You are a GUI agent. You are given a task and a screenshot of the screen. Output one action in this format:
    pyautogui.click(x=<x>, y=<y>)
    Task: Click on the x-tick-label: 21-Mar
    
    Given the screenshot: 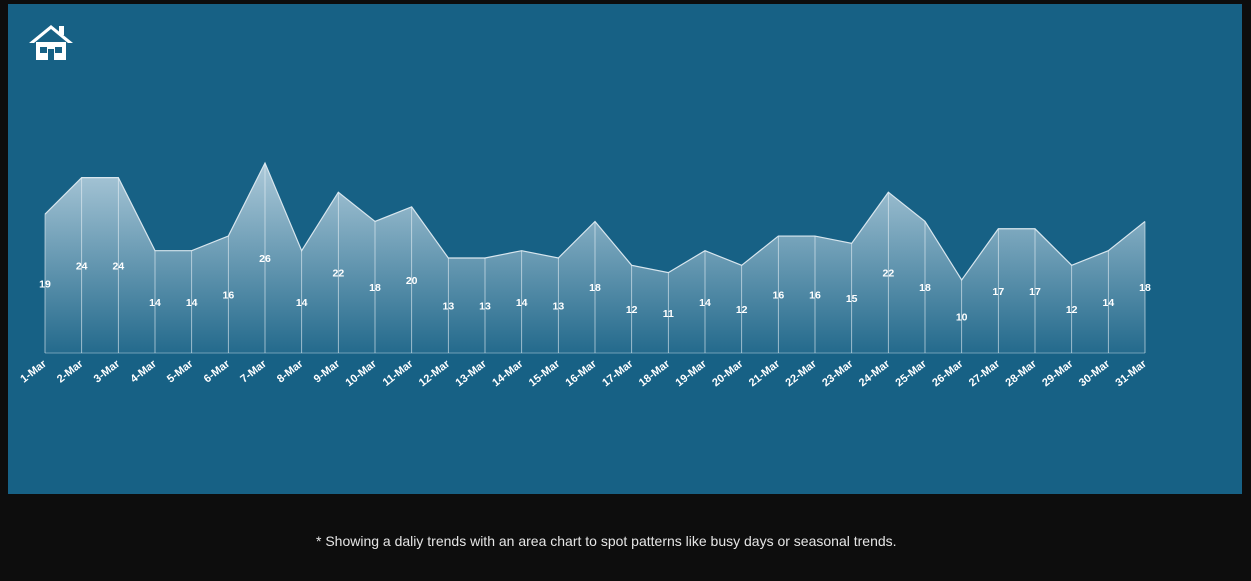 What is the action you would take?
    pyautogui.click(x=765, y=373)
    